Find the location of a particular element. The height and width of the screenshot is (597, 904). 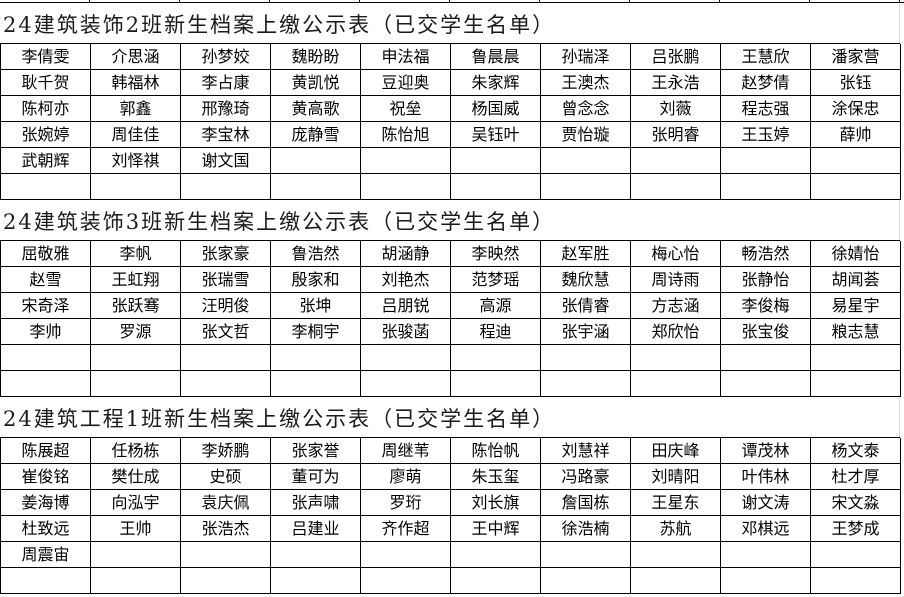

name-cell: 鲁晨晨 is located at coordinates (496, 57).